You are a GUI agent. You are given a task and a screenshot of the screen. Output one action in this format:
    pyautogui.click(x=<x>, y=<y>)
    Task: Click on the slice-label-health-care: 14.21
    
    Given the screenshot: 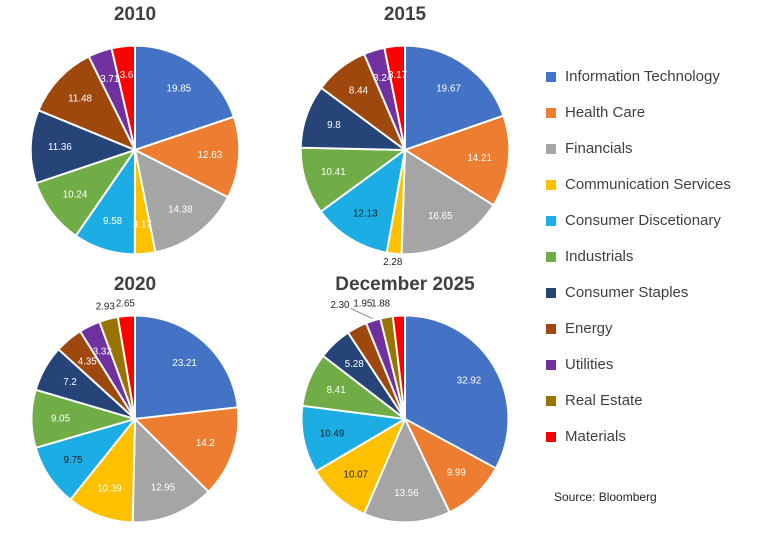 What is the action you would take?
    pyautogui.click(x=479, y=158)
    